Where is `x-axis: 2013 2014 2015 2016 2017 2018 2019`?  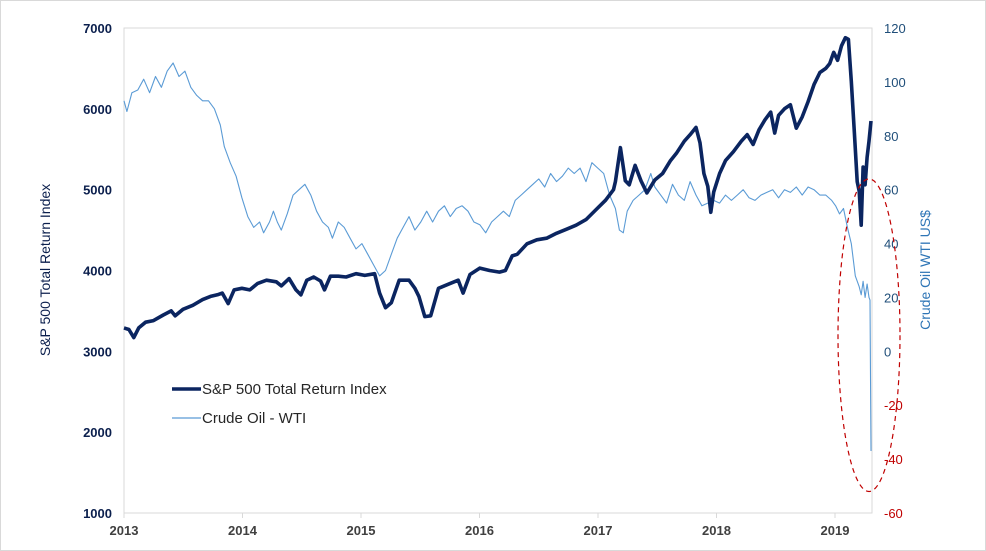 x-axis: 2013 2014 2015 2016 2017 2018 2019 is located at coordinates (480, 525).